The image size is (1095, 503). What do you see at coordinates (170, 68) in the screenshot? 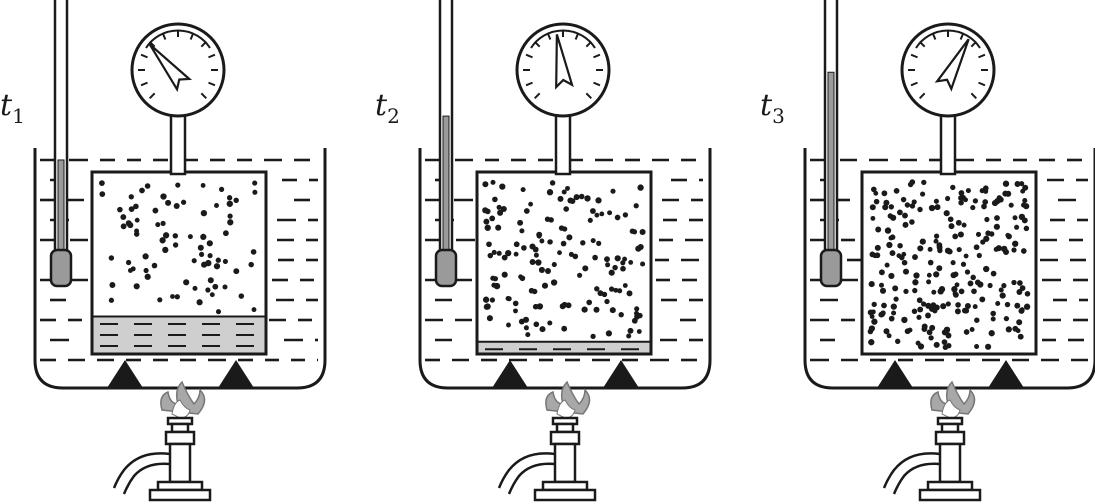
I see `gauge-needle` at bounding box center [170, 68].